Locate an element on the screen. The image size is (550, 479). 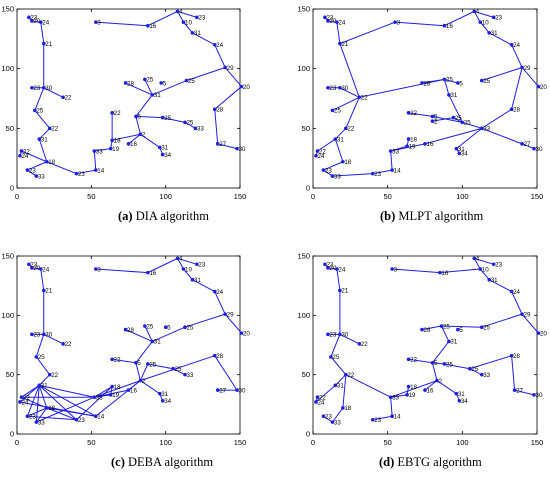
node-label: 24 is located at coordinates (516, 292).